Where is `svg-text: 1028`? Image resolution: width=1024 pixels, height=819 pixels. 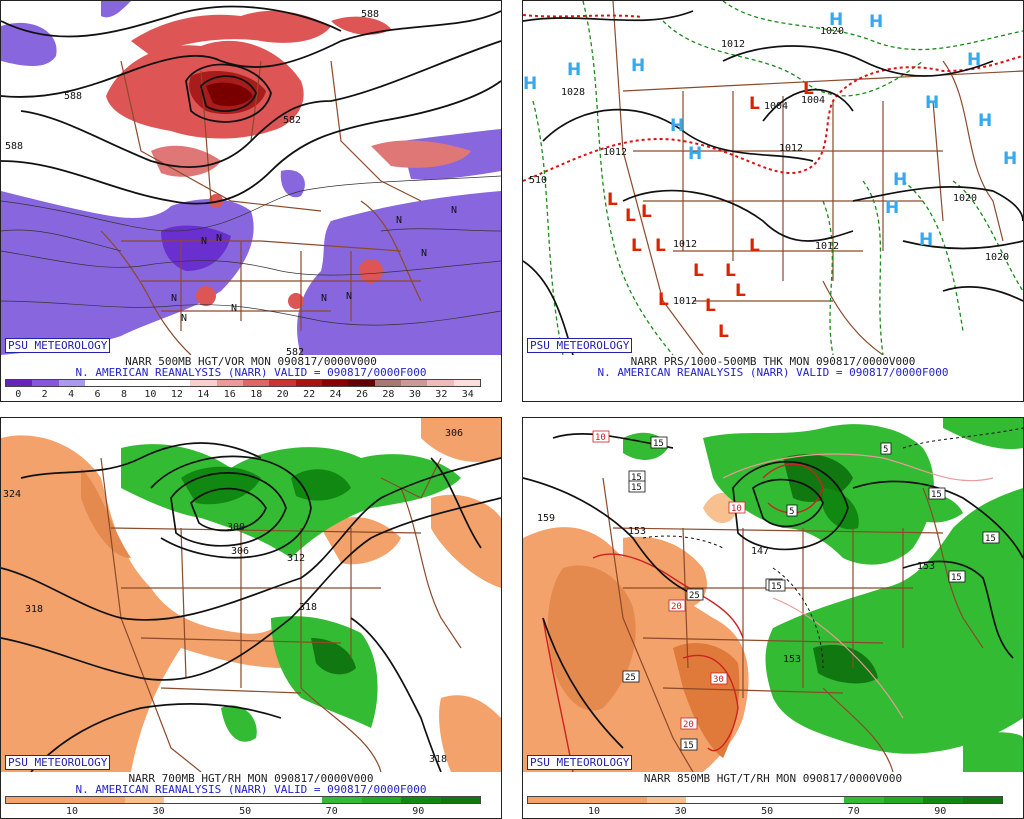 svg-text: 1028 is located at coordinates (573, 92).